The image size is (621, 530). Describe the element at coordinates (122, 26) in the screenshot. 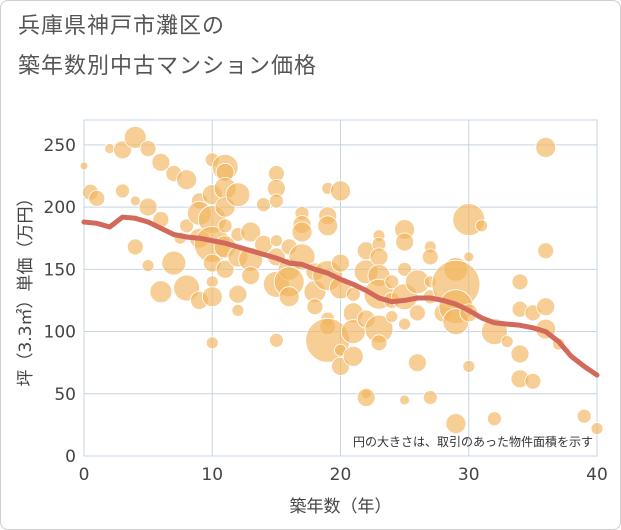

I see `chart-title-line1: 兵庫県神戸市灘区の` at that location.